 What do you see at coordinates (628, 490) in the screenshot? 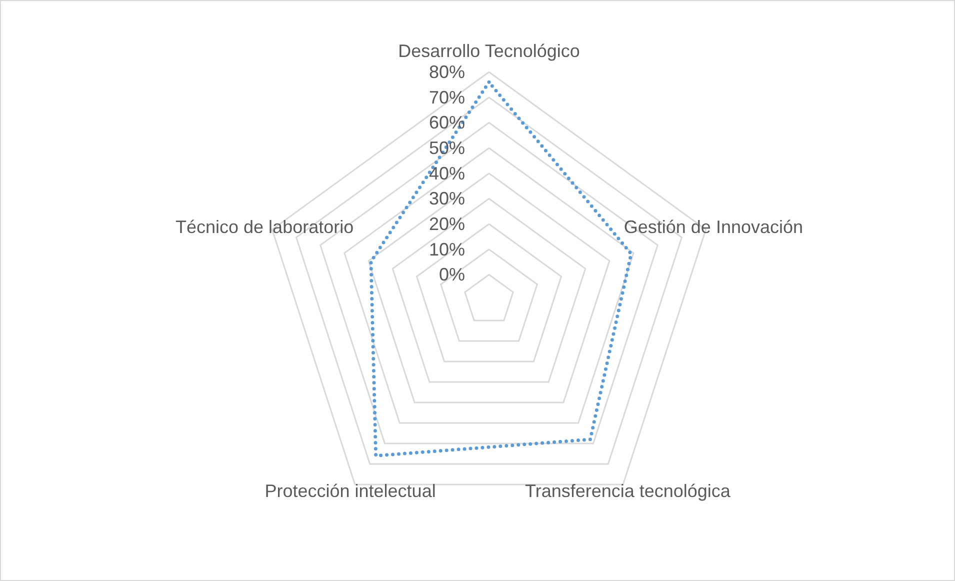
I see `spoke-label: Transferencia tecnológica` at bounding box center [628, 490].